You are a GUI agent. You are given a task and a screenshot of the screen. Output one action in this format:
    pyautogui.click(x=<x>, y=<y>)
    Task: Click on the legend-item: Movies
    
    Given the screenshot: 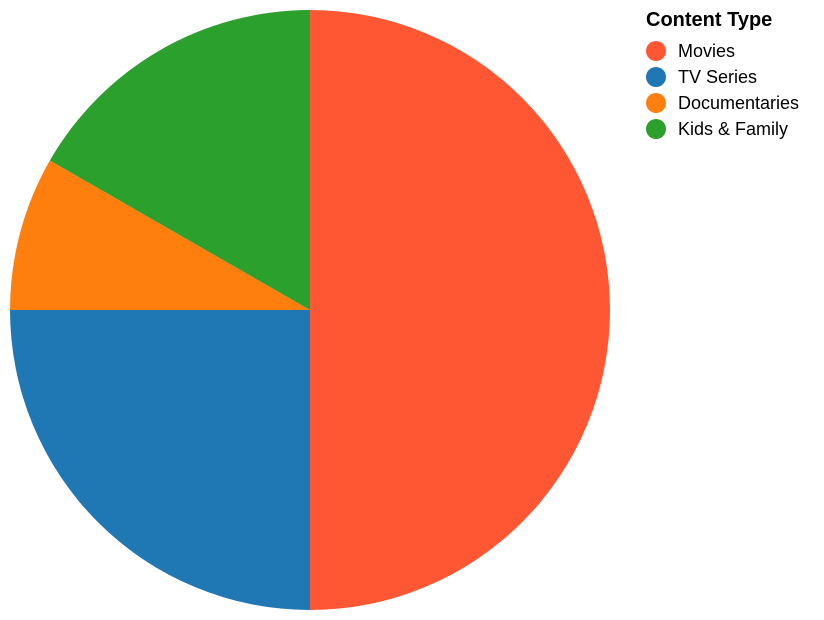 What is the action you would take?
    pyautogui.click(x=722, y=51)
    